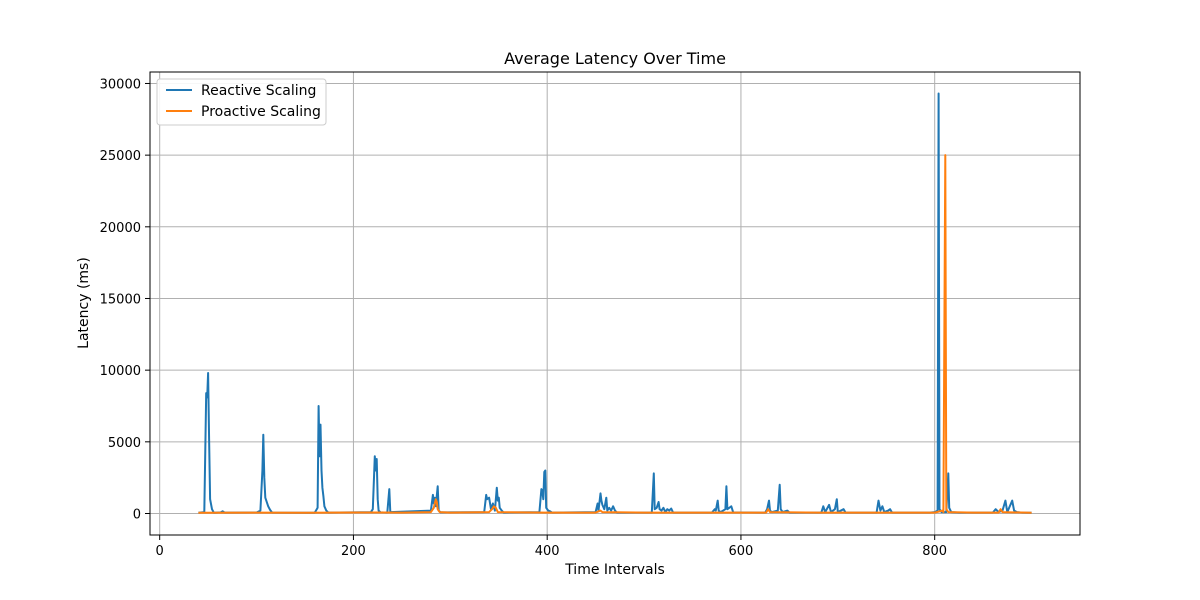 The image size is (1200, 600). I want to click on y-tick-label: 15000, so click(120, 299).